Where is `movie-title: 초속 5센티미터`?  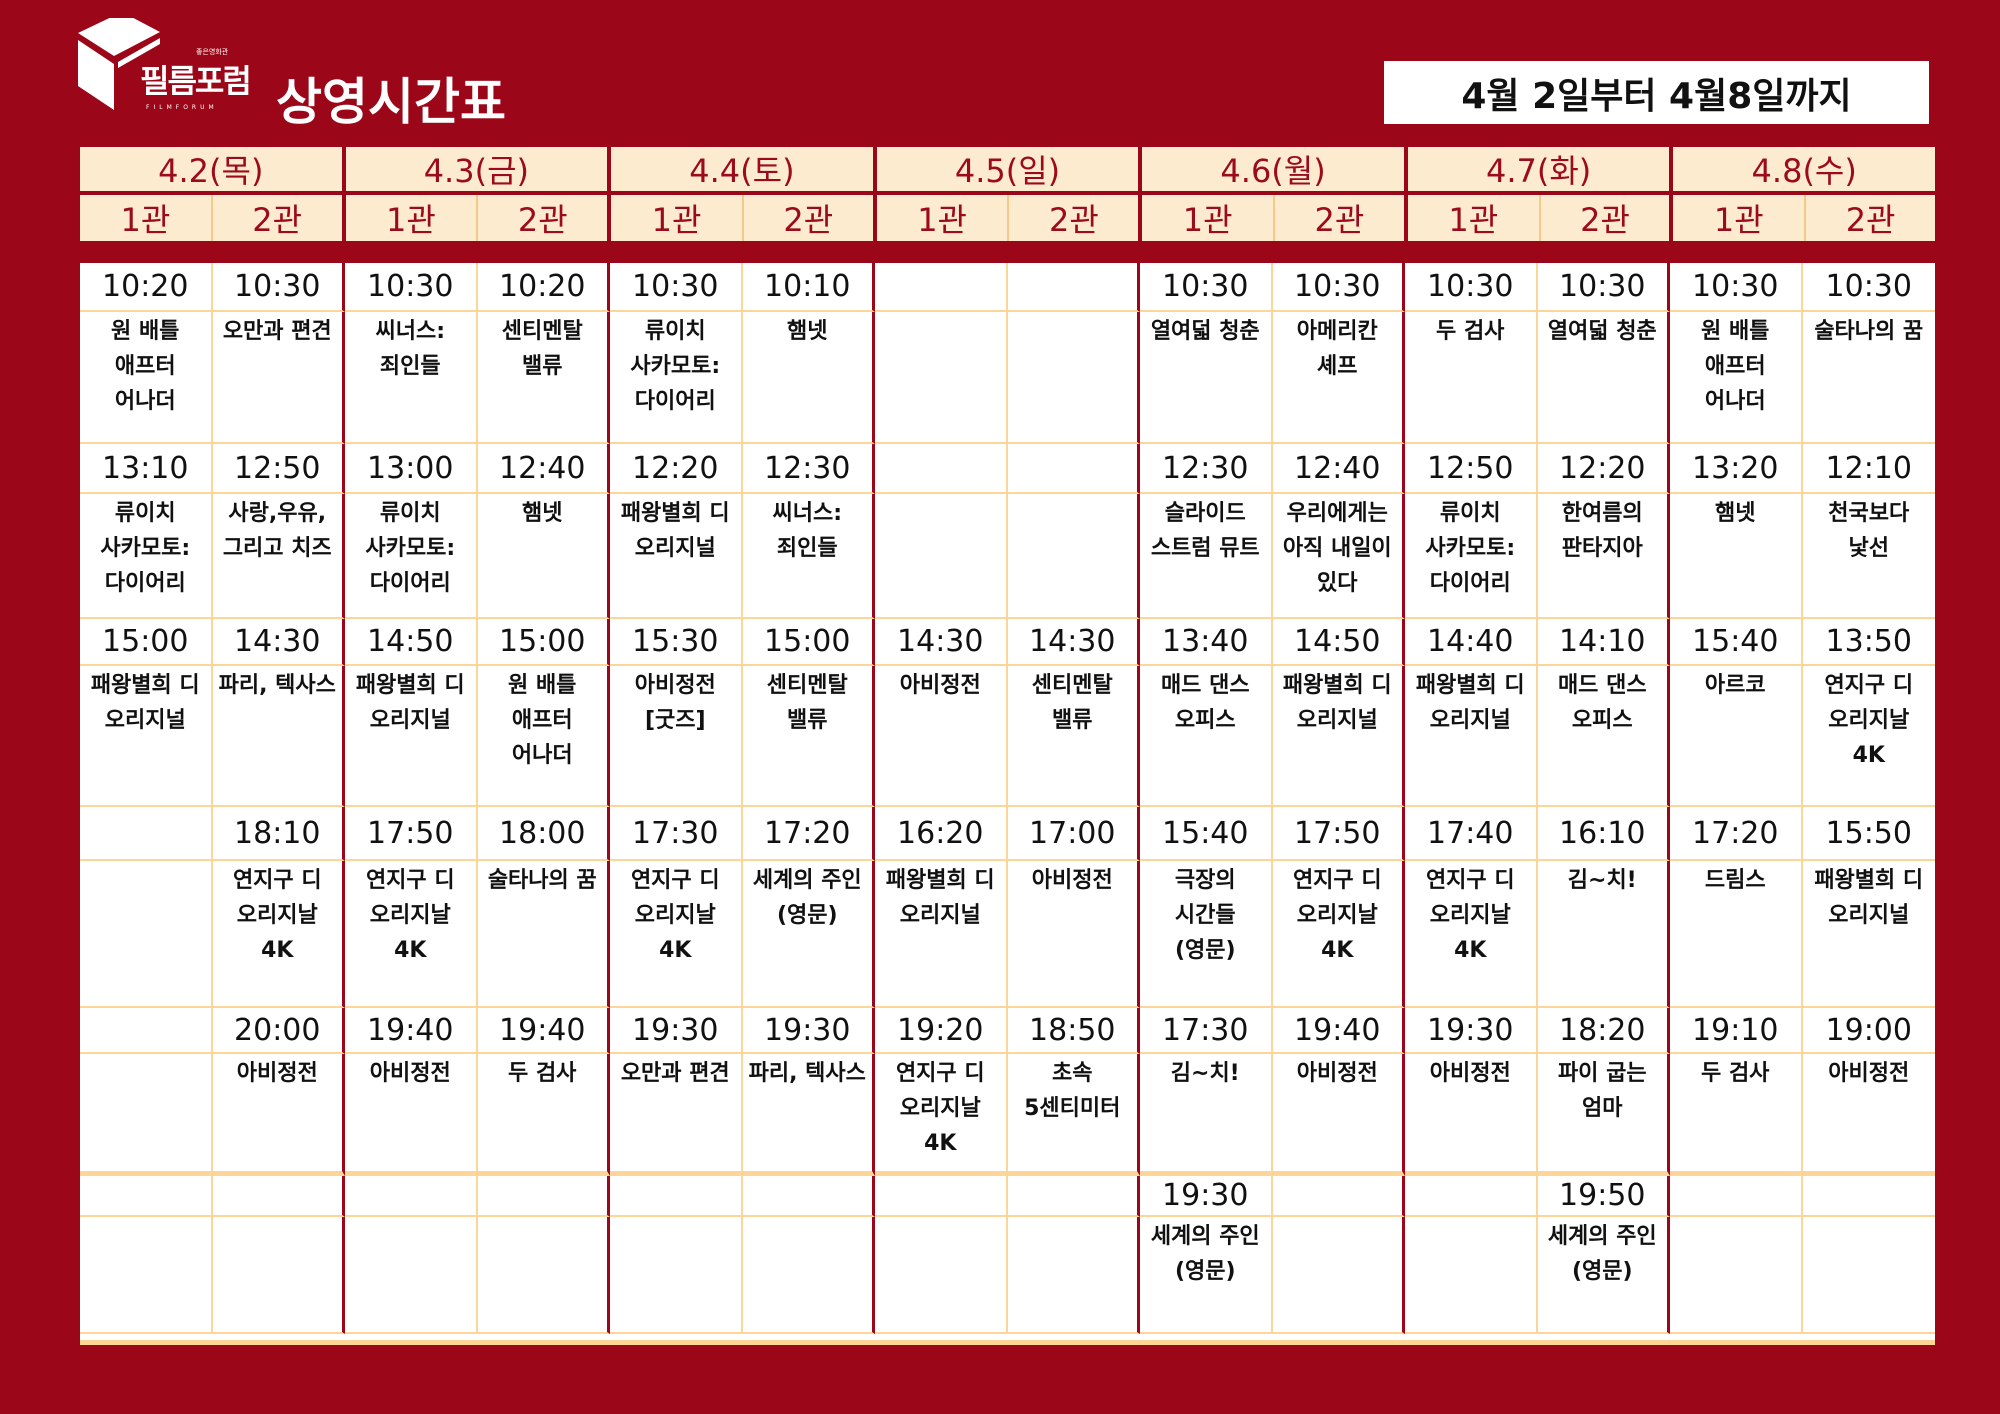
movie-title: 초속 5센티미터 is located at coordinates (1073, 1115).